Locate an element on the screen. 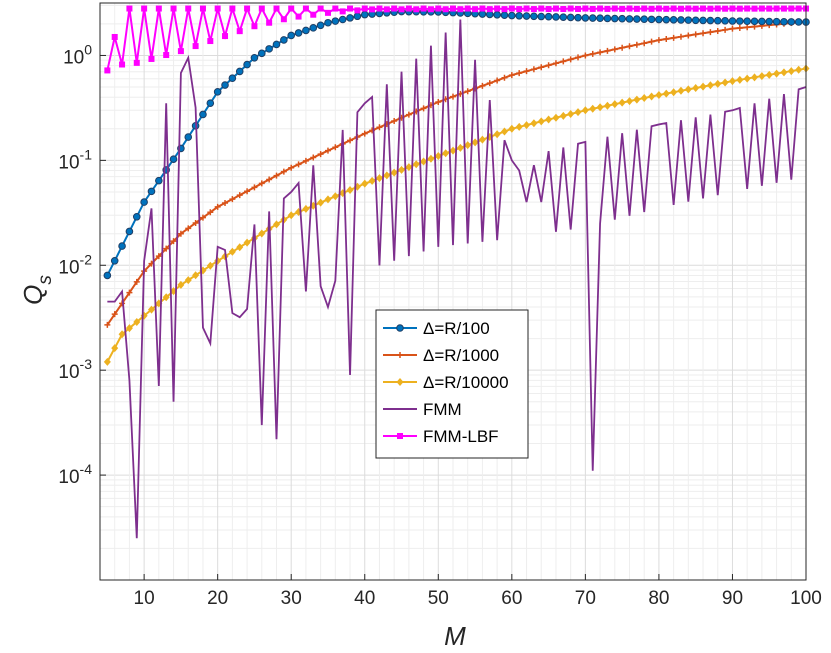 This screenshot has width=831, height=653. svg-text: Qs is located at coordinates (37, 290).